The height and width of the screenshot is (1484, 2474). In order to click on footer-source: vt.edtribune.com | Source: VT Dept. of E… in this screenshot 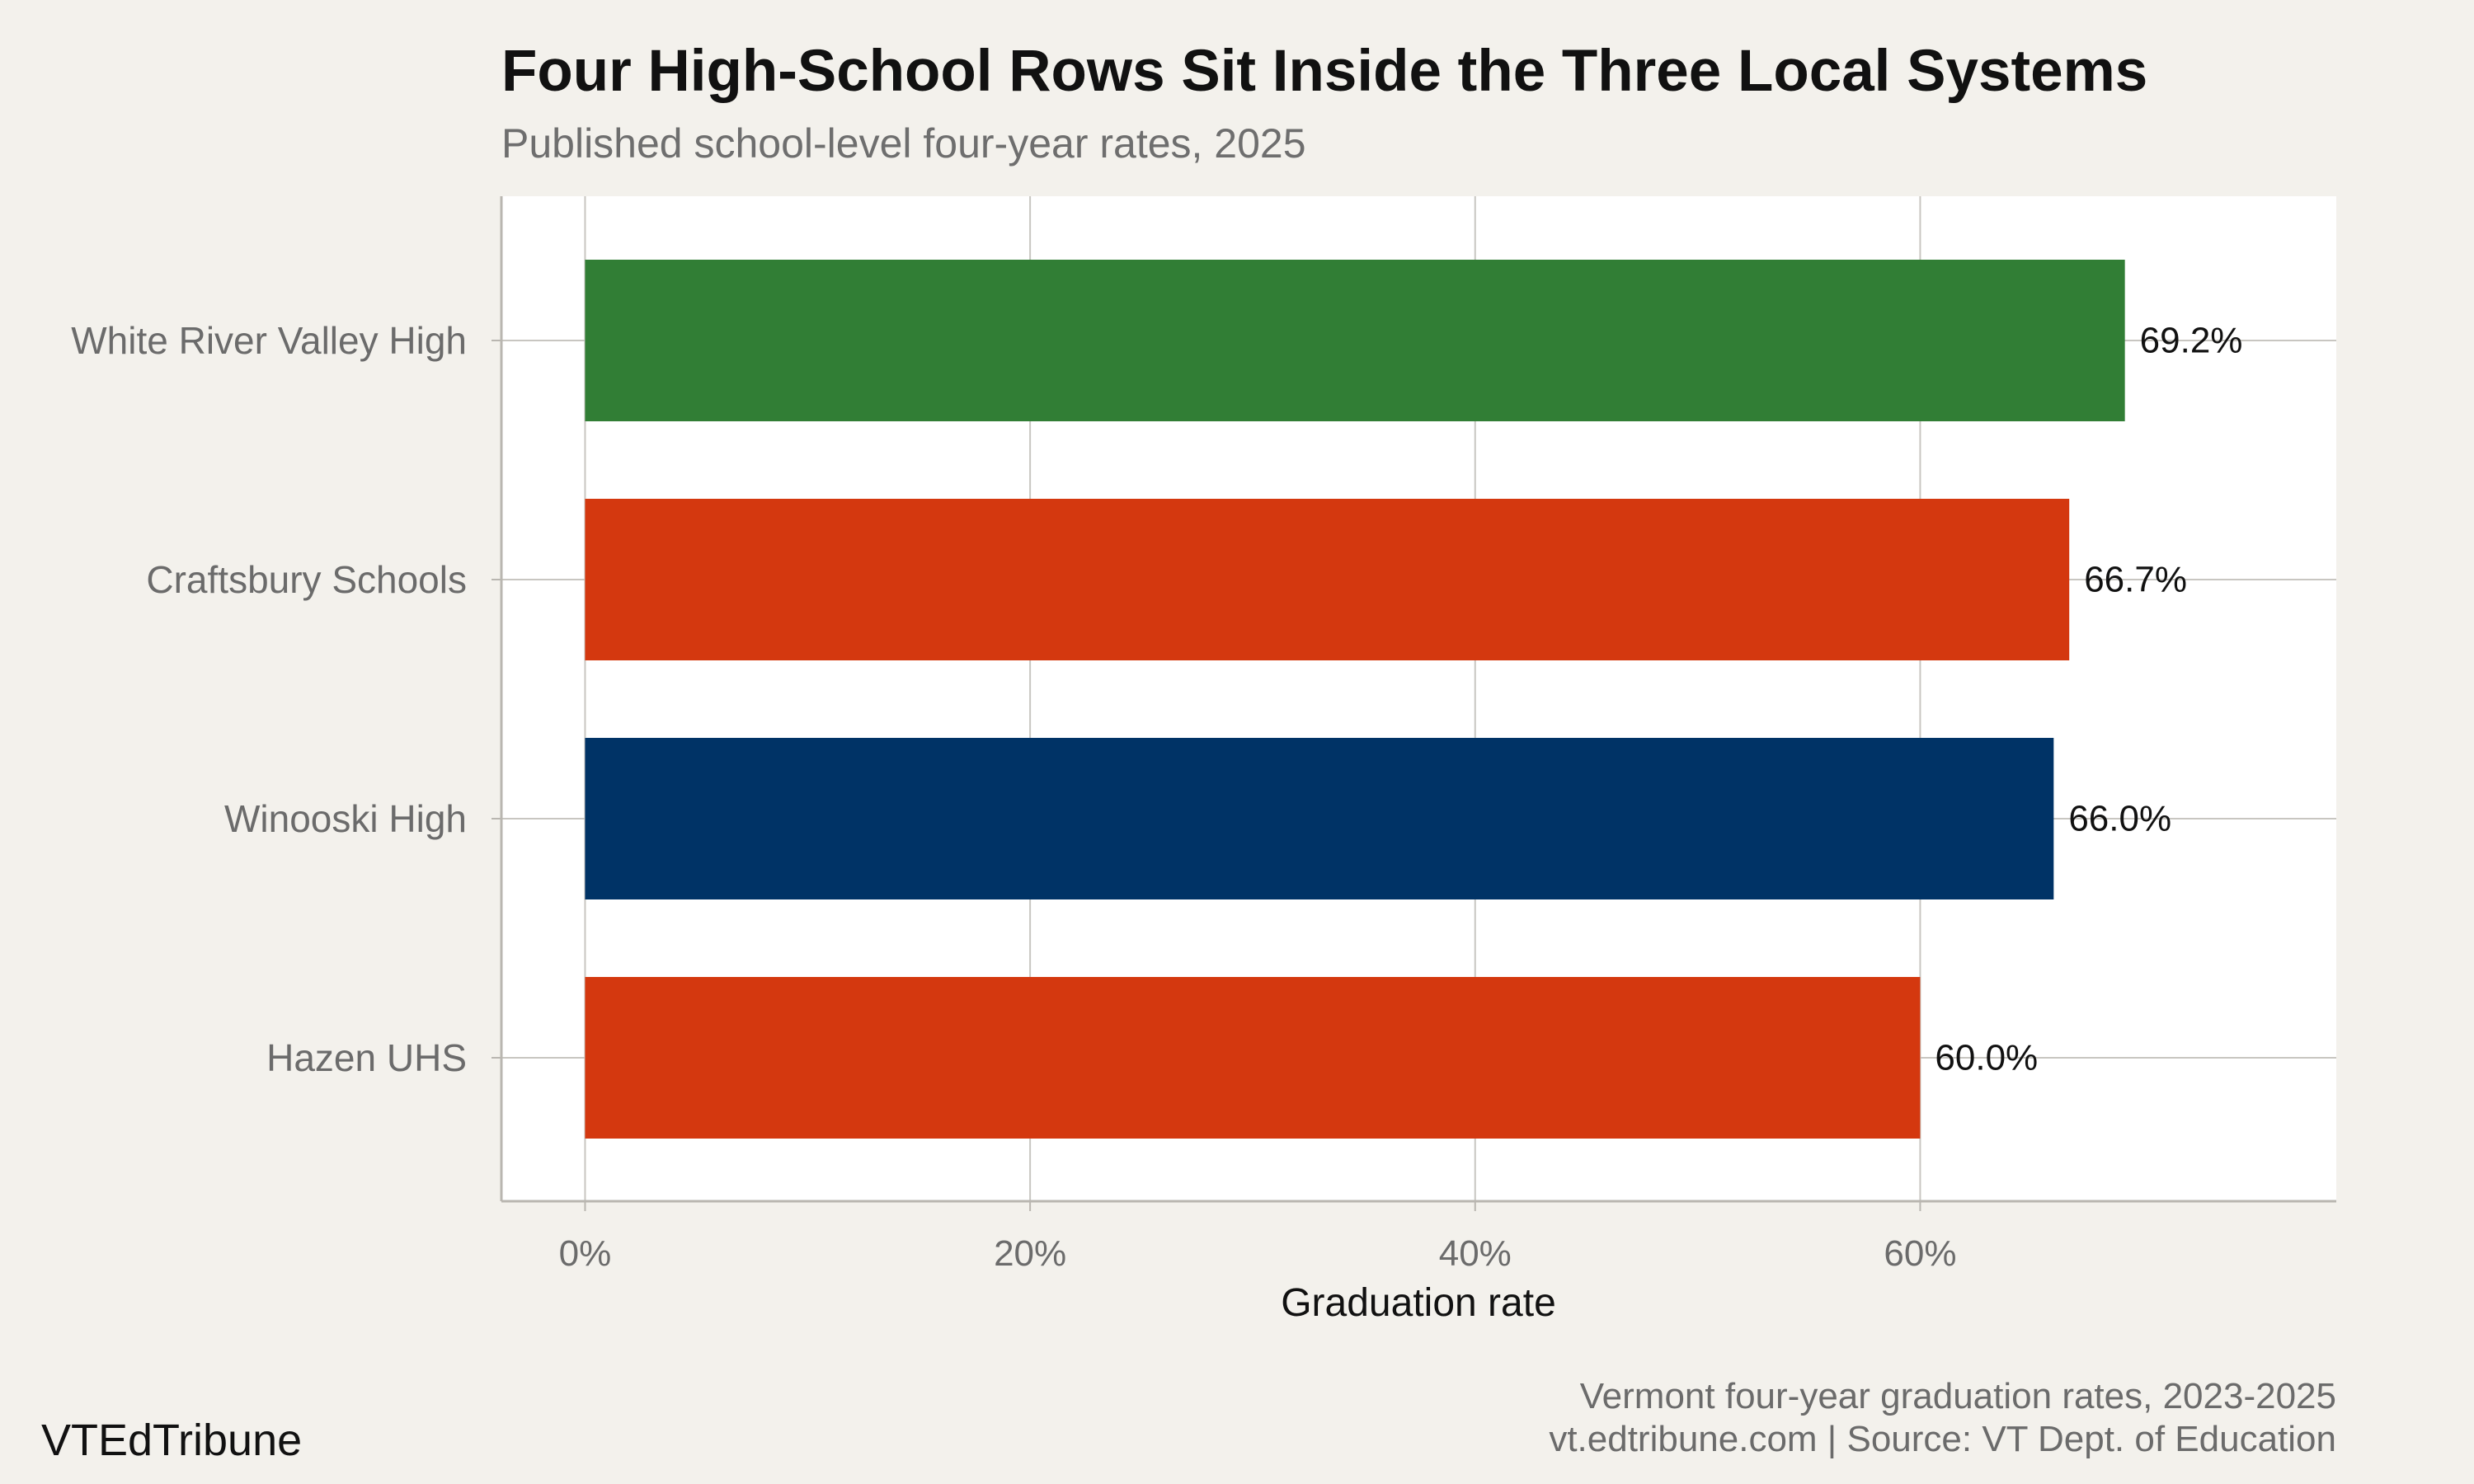, I will do `click(1942, 1439)`.